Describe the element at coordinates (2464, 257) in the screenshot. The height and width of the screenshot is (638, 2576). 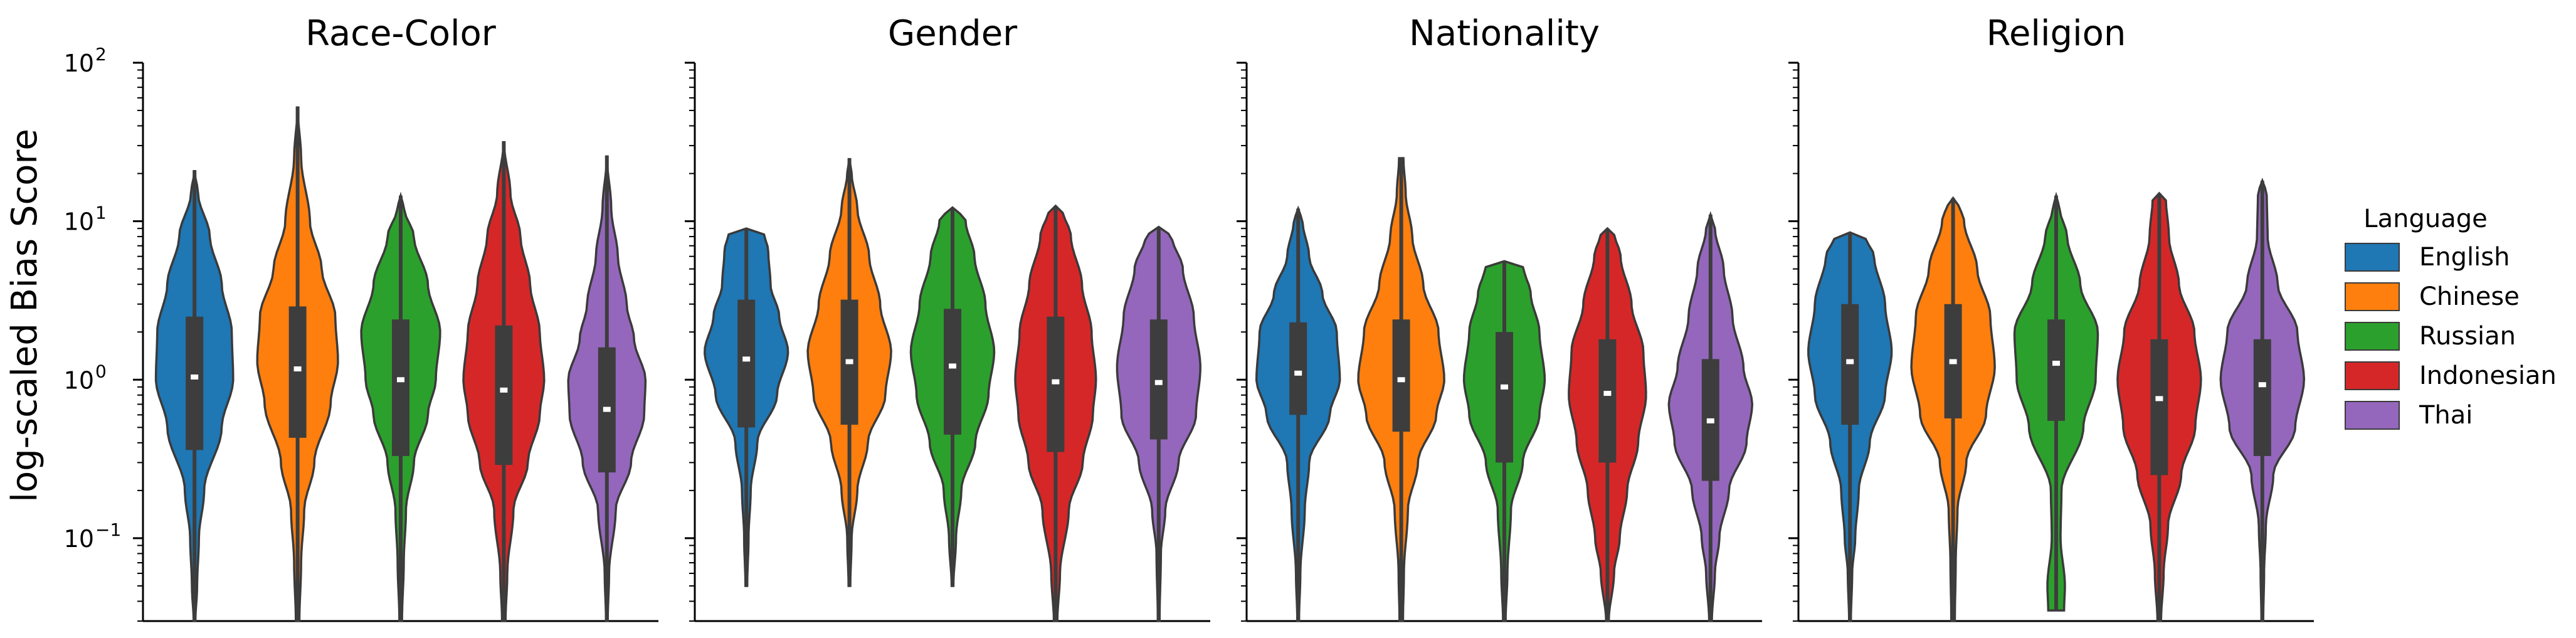
I see `legend-label-english: English` at that location.